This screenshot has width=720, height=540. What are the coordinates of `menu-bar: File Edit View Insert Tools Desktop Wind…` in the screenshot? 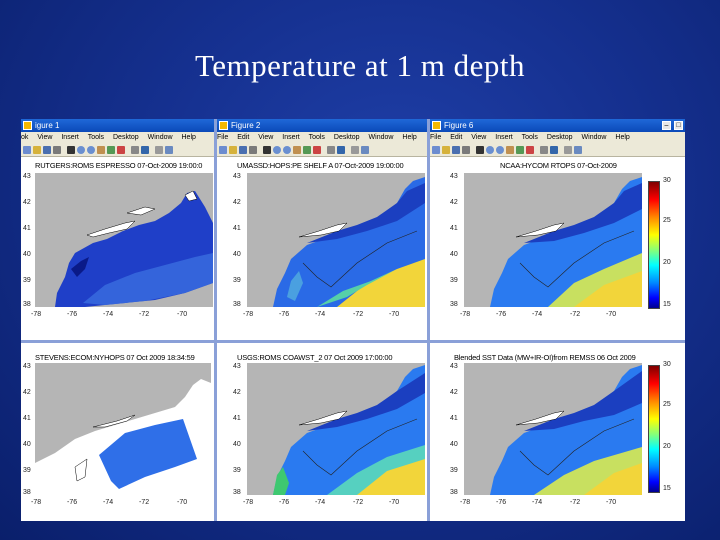 It's located at (557, 137).